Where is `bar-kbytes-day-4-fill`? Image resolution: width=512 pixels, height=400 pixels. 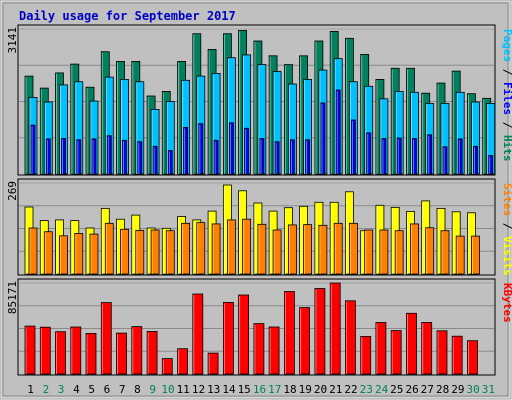
bar-kbytes-day-4-fill is located at coordinates (76, 350).